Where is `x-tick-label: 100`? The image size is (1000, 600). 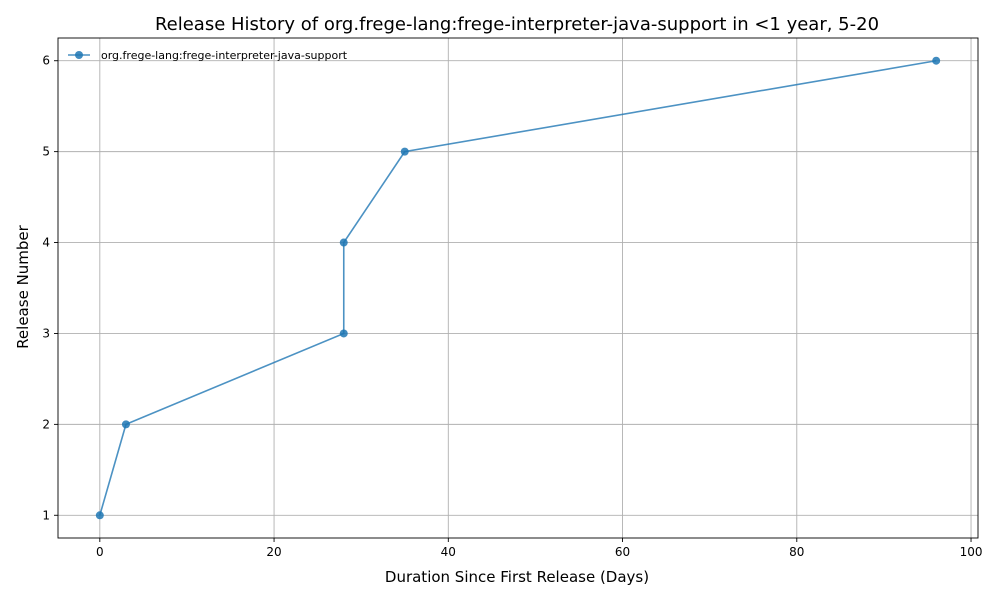 x-tick-label: 100 is located at coordinates (971, 552).